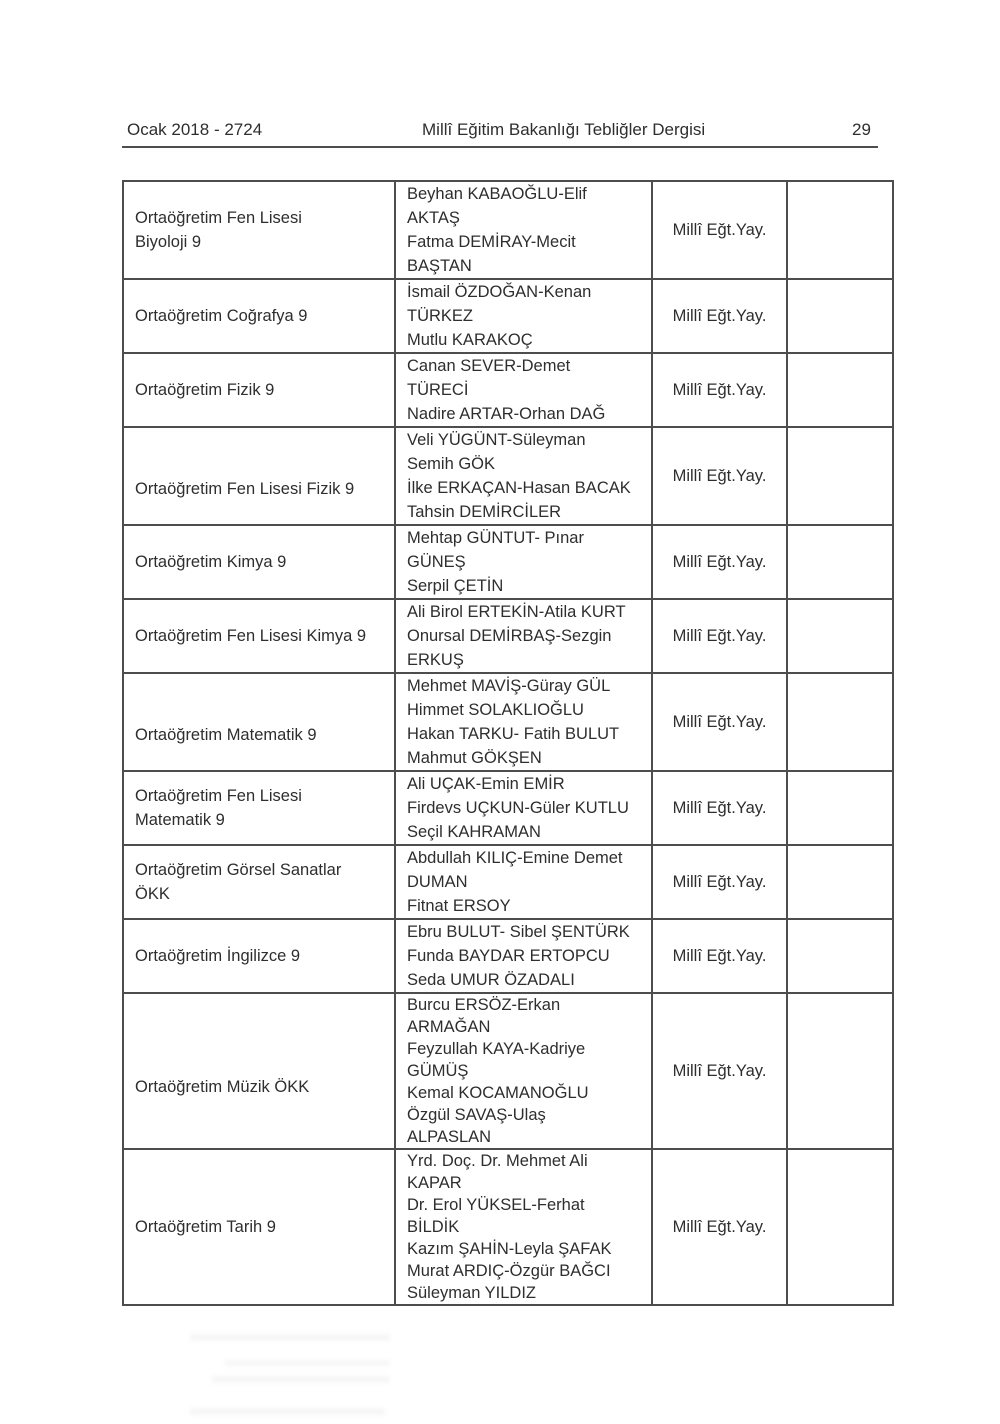 The image size is (1000, 1424). I want to click on course-cell: Ortaöğretim İngilizce 9, so click(259, 956).